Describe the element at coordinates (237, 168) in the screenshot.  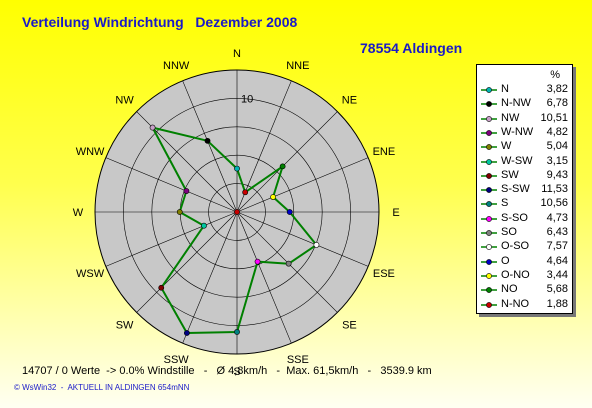
I see `data-point-n` at that location.